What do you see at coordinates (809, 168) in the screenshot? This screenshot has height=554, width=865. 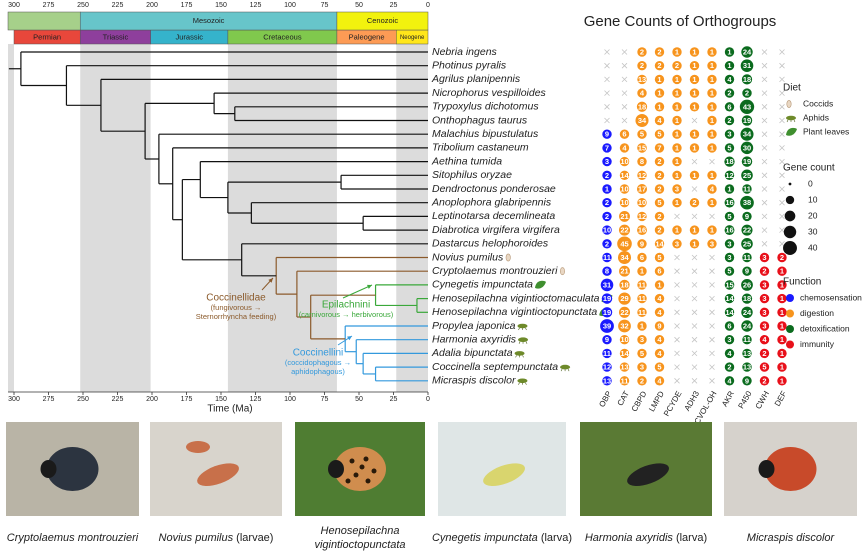 I see `legend-title: Gene count` at bounding box center [809, 168].